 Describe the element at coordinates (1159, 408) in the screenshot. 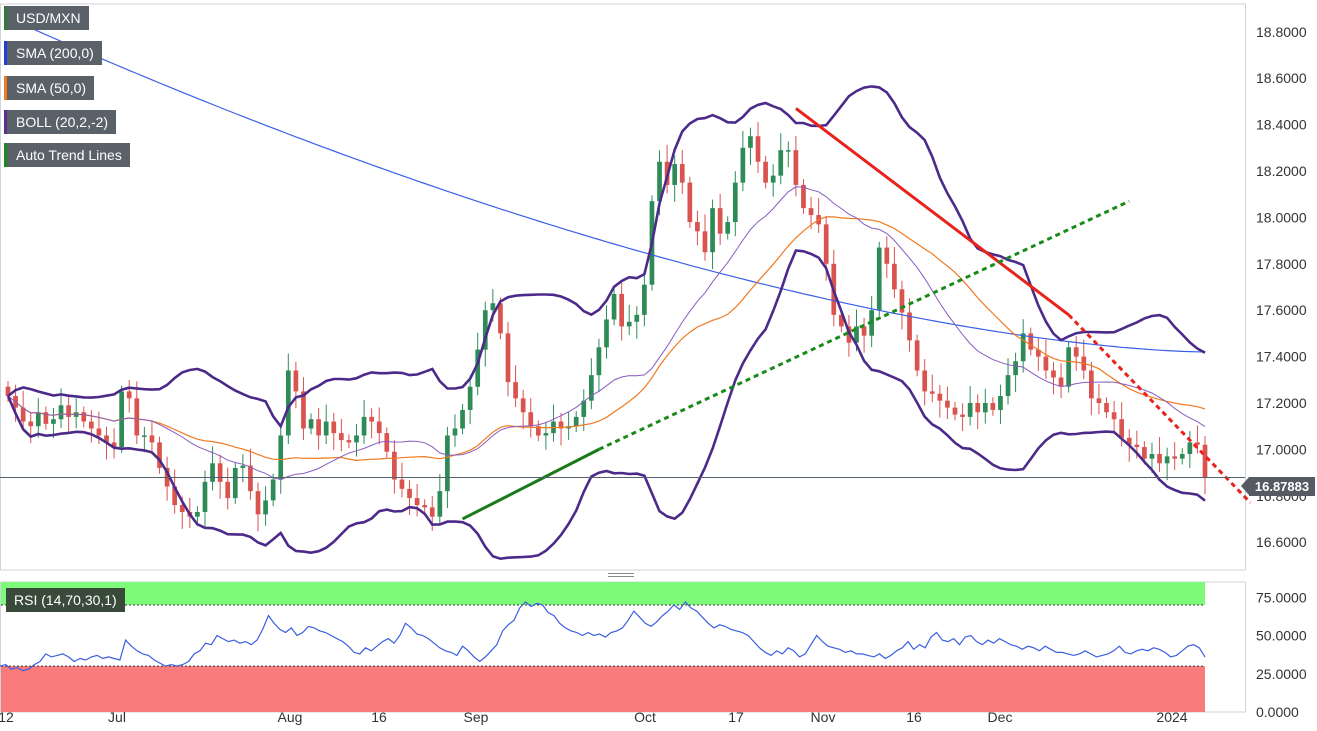

I see `trend-line-red-dotted` at that location.